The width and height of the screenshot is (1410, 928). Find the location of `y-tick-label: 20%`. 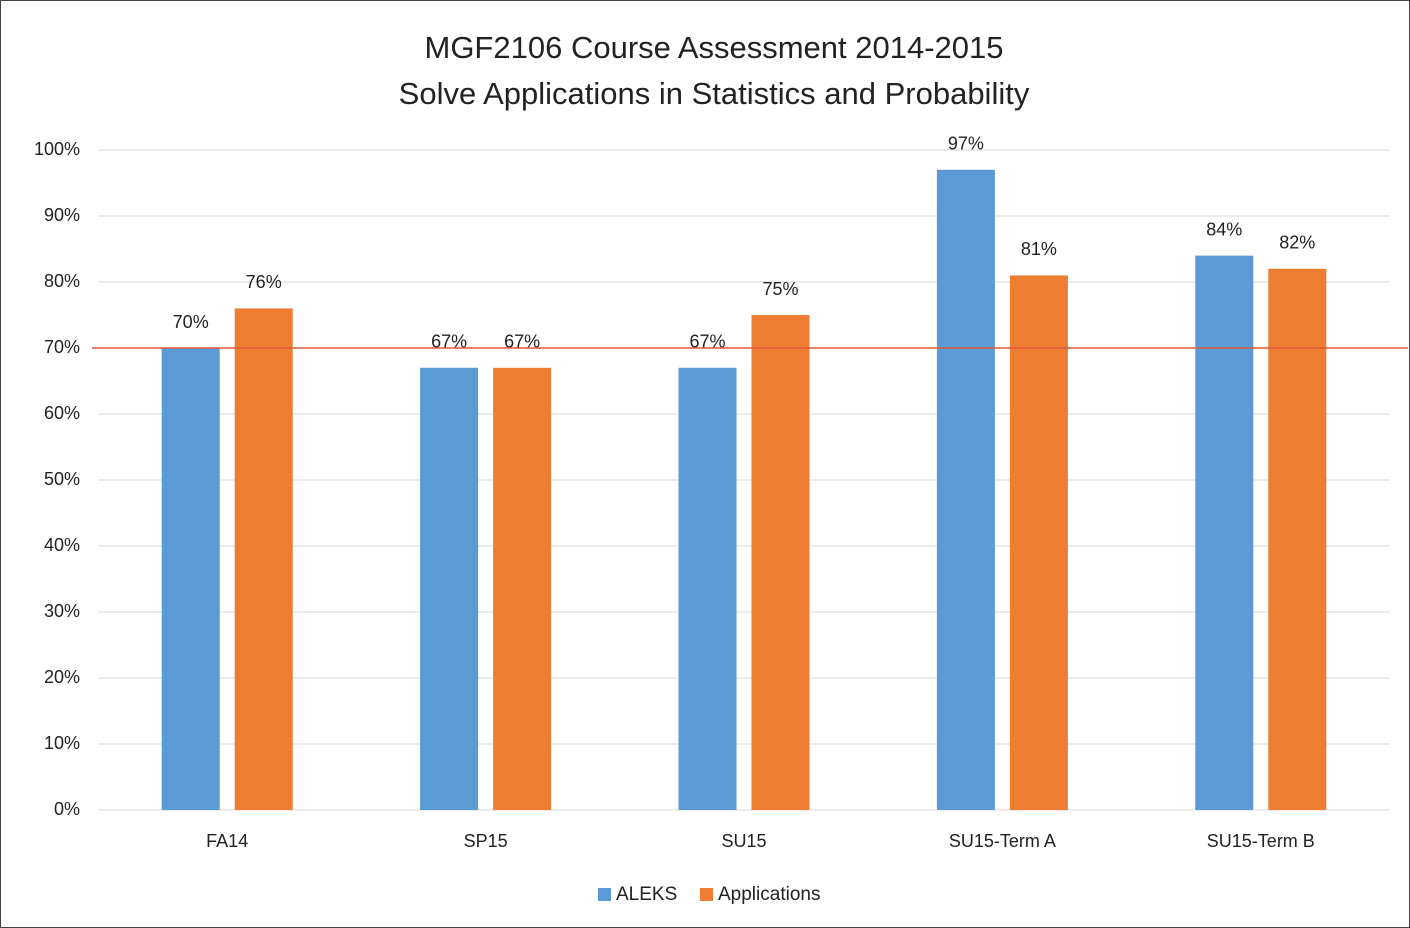

y-tick-label: 20% is located at coordinates (62, 677).